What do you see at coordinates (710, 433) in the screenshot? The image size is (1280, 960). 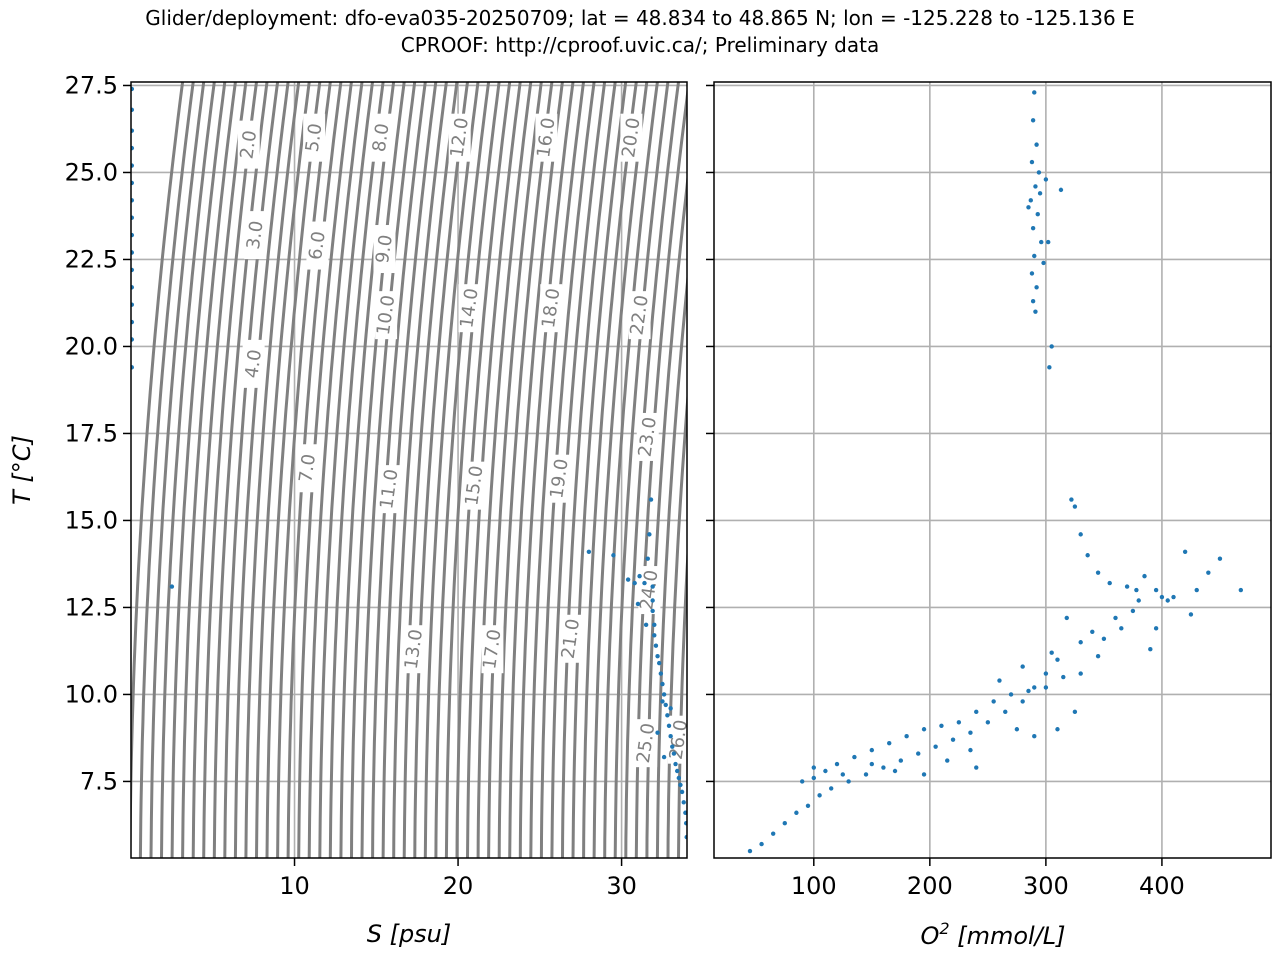 I see `oxygen-y-ticks` at bounding box center [710, 433].